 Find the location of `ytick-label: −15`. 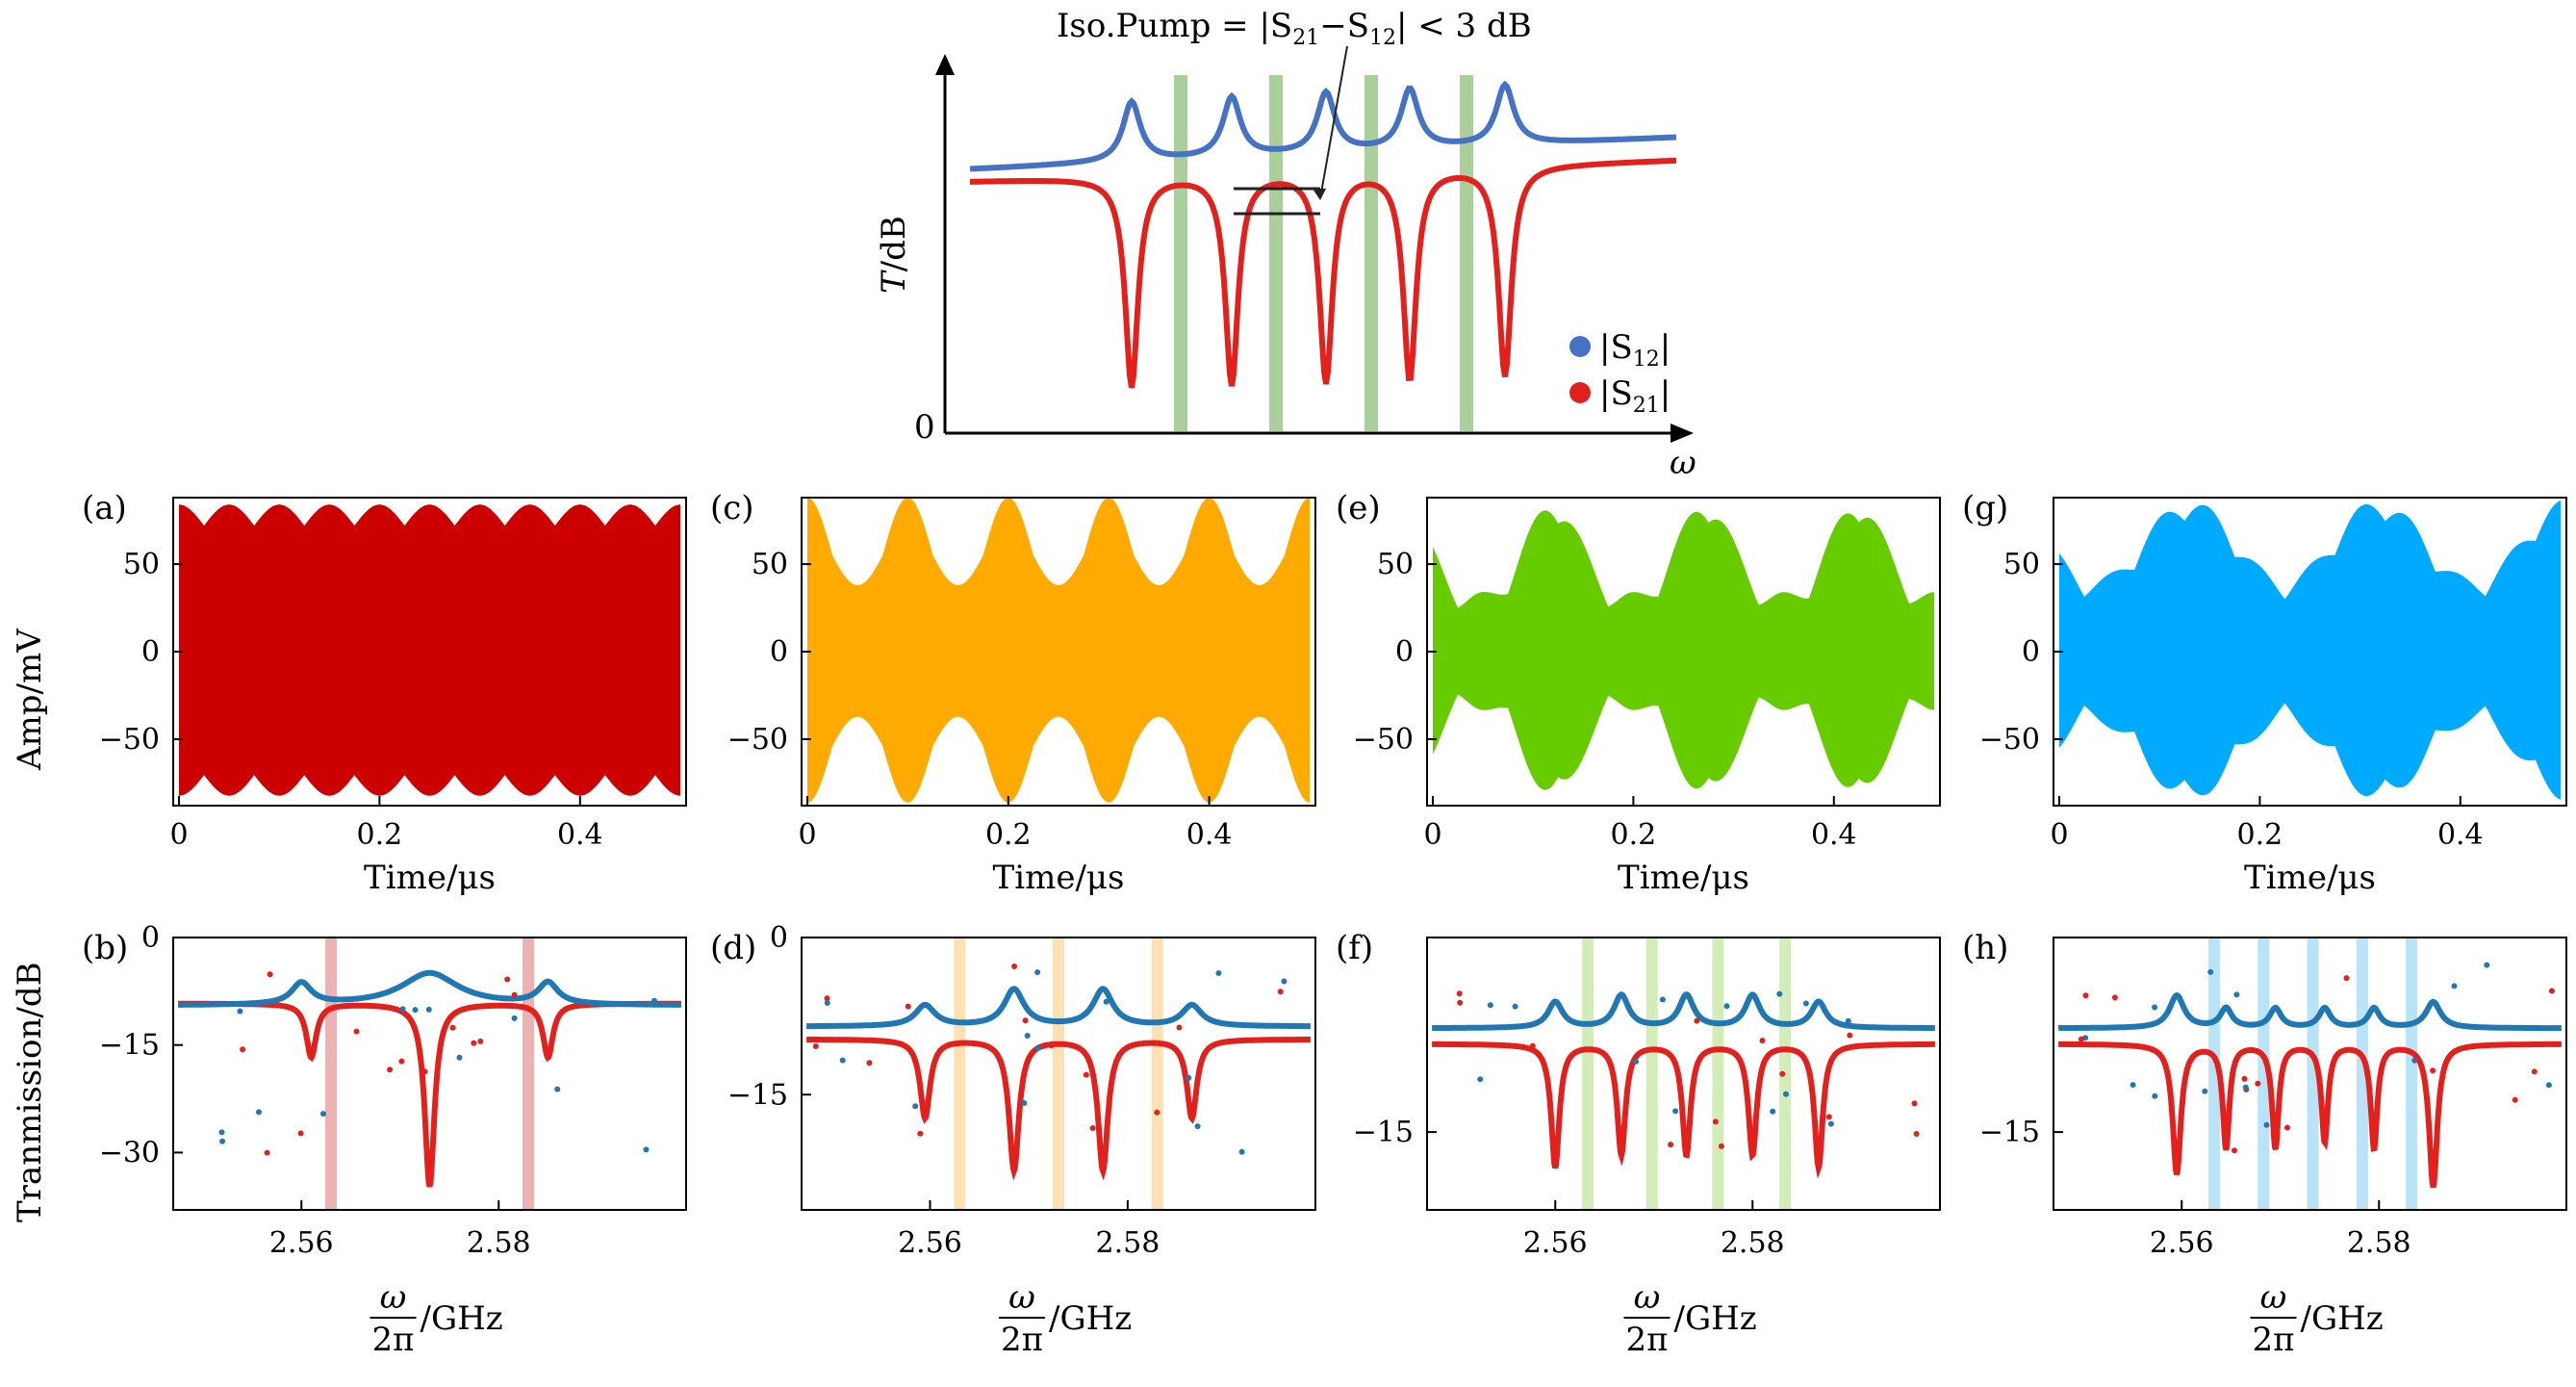

ytick-label: −15 is located at coordinates (2009, 1132).